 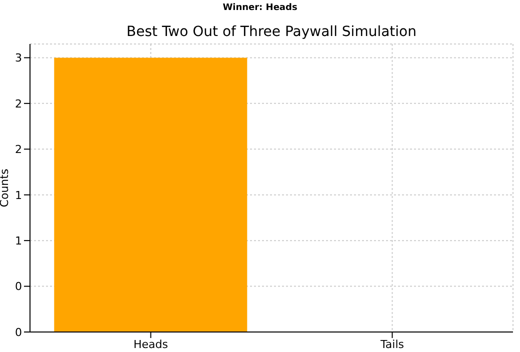 I want to click on y-axis-title: Counts, so click(x=5, y=188).